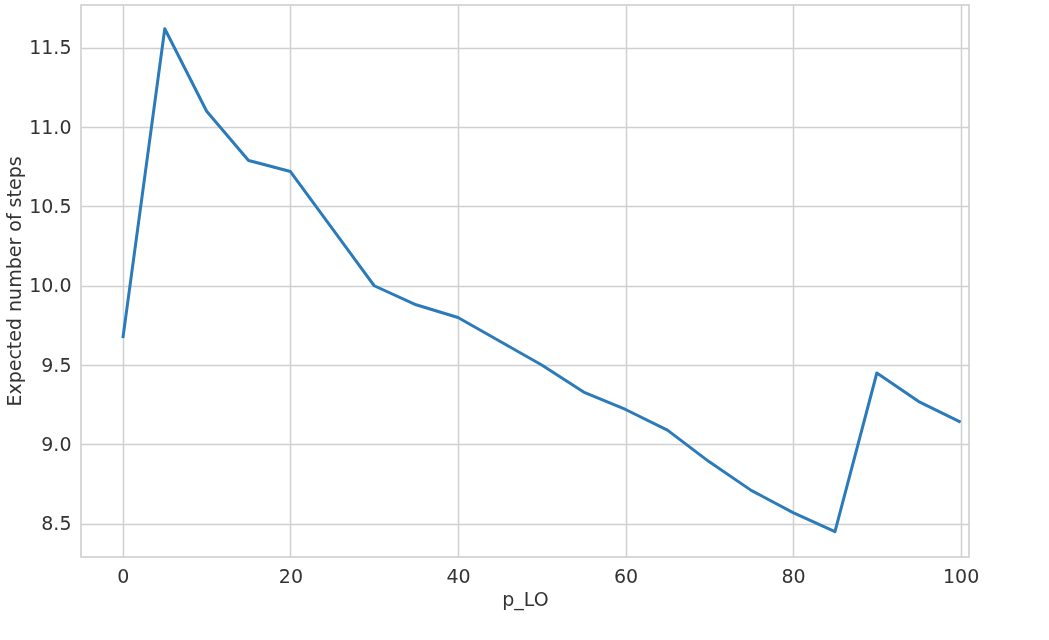 The image size is (1049, 640). Describe the element at coordinates (14, 281) in the screenshot. I see `y-axis-title: Expected number of steps` at that location.